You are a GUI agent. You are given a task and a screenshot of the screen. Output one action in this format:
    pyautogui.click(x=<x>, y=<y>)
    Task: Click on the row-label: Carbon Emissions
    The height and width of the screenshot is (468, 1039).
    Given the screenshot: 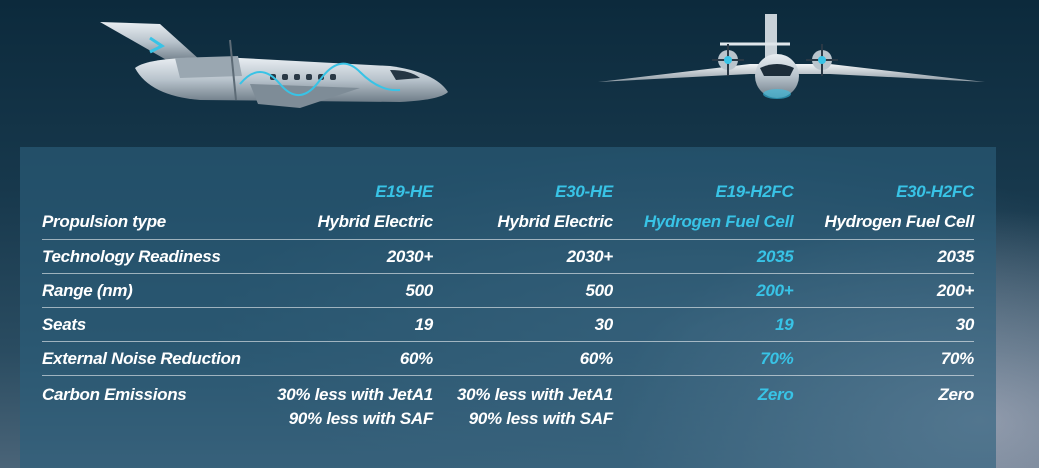 What is the action you would take?
    pyautogui.click(x=114, y=394)
    